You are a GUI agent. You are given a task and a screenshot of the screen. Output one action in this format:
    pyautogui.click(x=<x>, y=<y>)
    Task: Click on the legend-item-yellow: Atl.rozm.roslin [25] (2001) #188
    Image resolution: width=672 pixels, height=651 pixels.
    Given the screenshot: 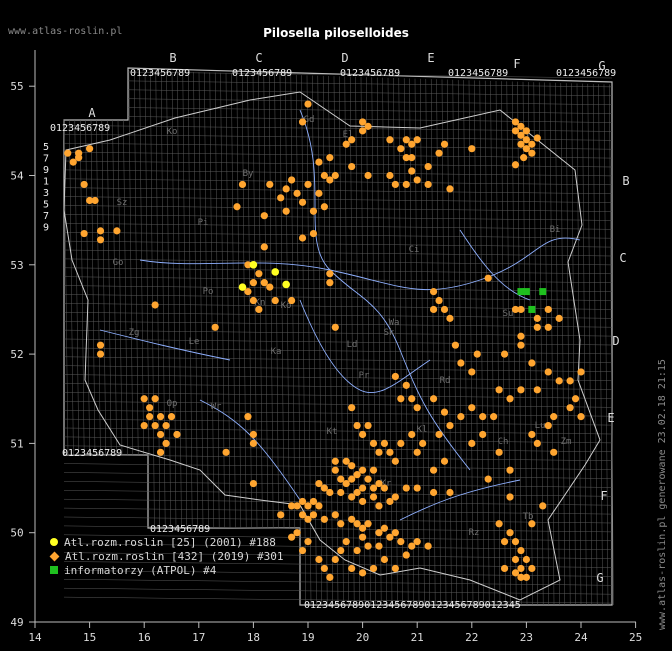 What is the action you would take?
    pyautogui.click(x=167, y=542)
    